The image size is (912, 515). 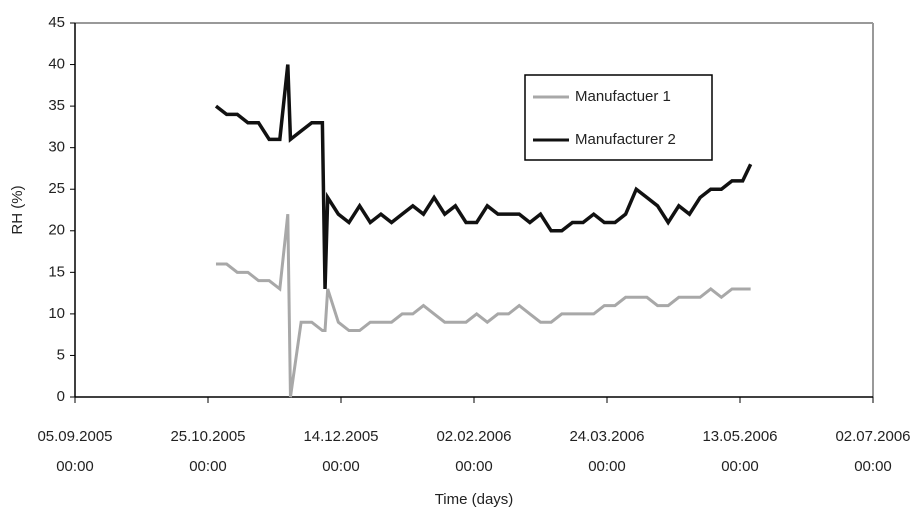 What do you see at coordinates (56, 22) in the screenshot?
I see `y-tick-label: 45` at bounding box center [56, 22].